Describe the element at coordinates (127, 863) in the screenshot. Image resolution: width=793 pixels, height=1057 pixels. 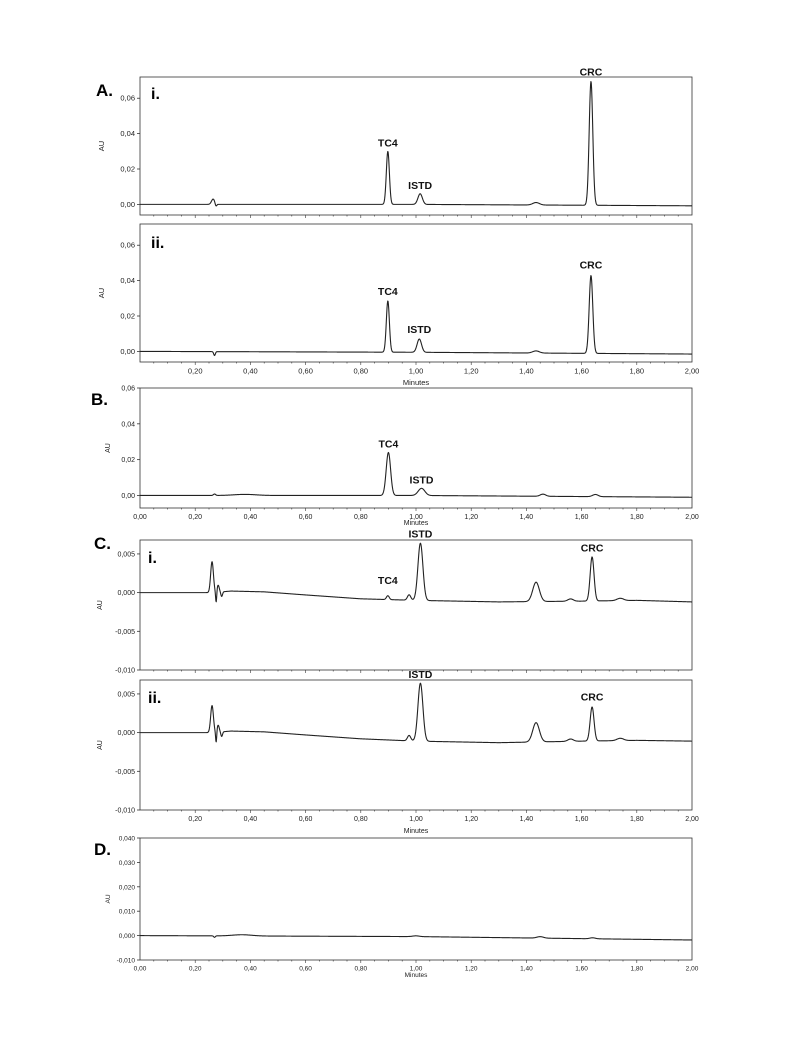
I see `y-tick-label: 0,030` at that location.